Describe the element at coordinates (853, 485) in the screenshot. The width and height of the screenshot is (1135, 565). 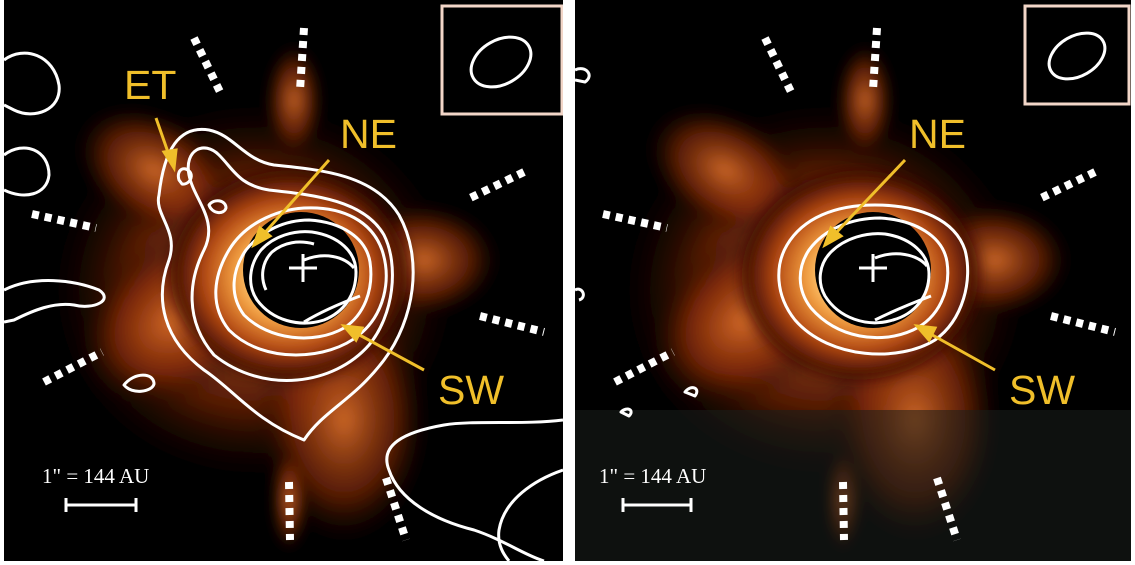
I see `lower-band-overlay` at that location.